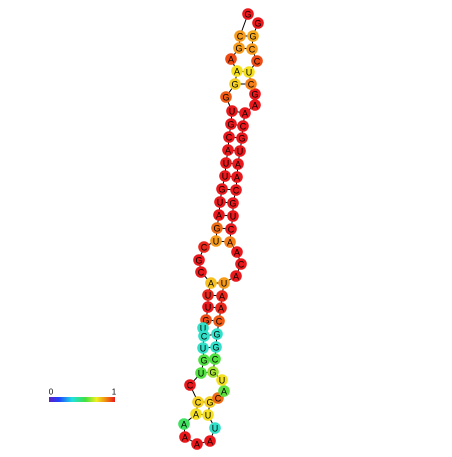 This screenshot has height=457, width=452. What do you see at coordinates (82, 399) in the screenshot?
I see `colorbar-gradient` at bounding box center [82, 399].